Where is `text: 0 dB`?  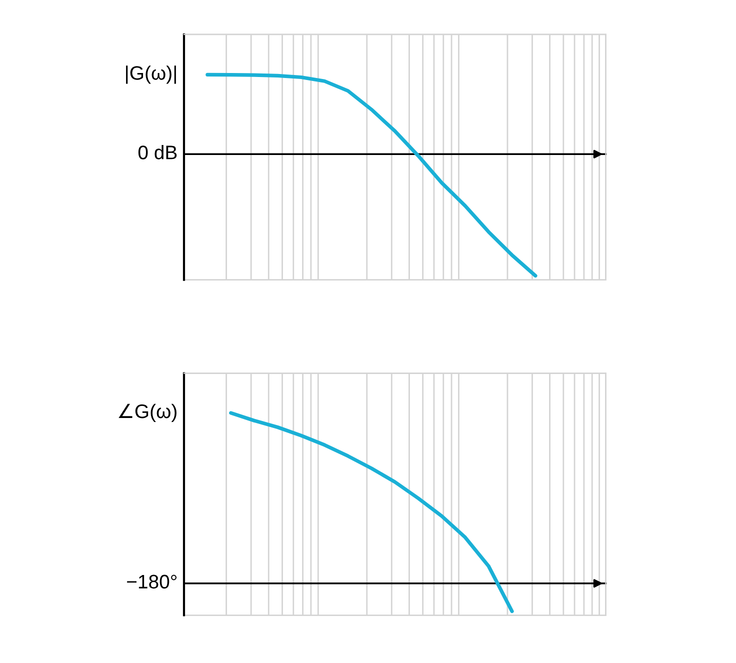
text: 0 dB is located at coordinates (157, 152).